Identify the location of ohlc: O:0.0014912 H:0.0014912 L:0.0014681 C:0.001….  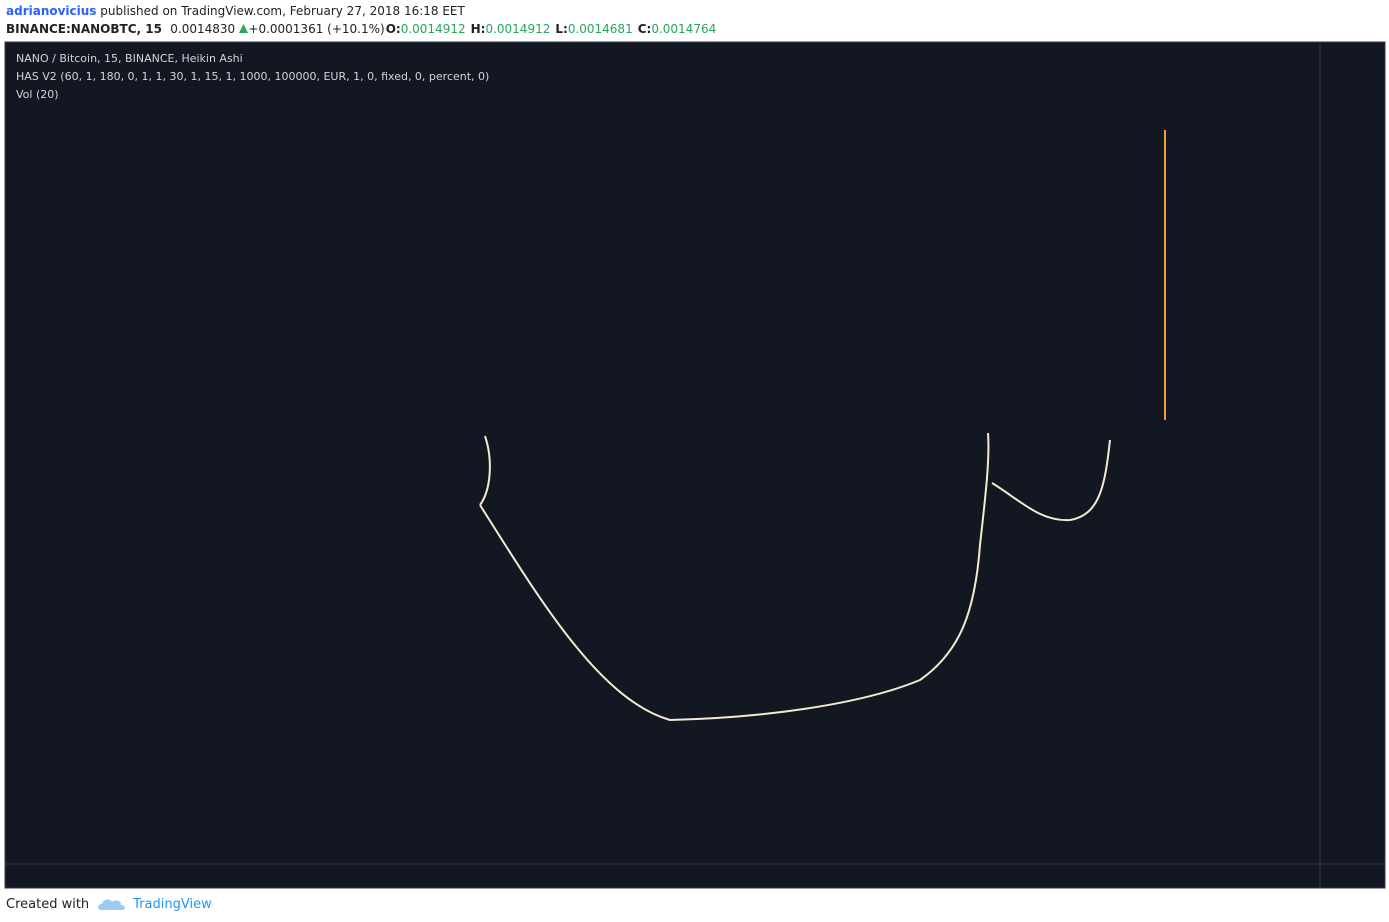
(553, 29).